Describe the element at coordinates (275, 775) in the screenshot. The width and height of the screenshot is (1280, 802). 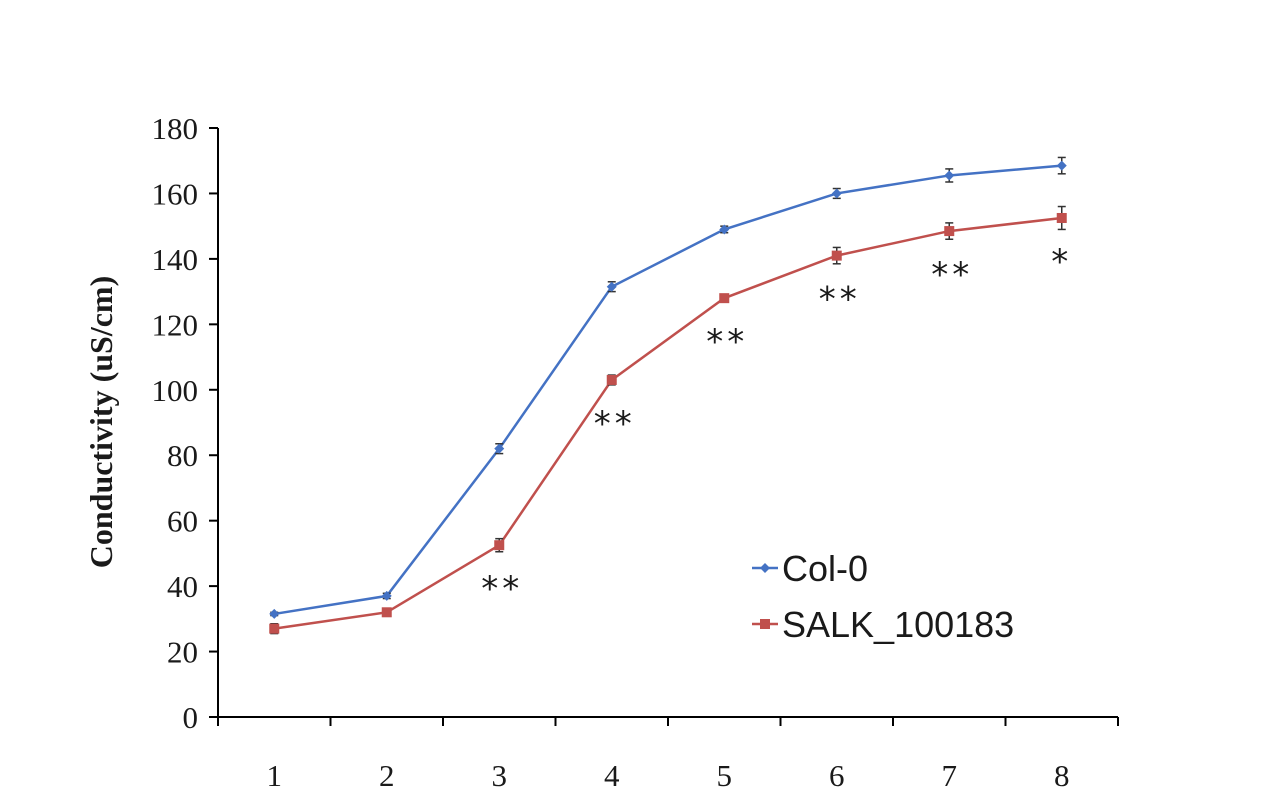
I see `x-tick-label: 1` at that location.